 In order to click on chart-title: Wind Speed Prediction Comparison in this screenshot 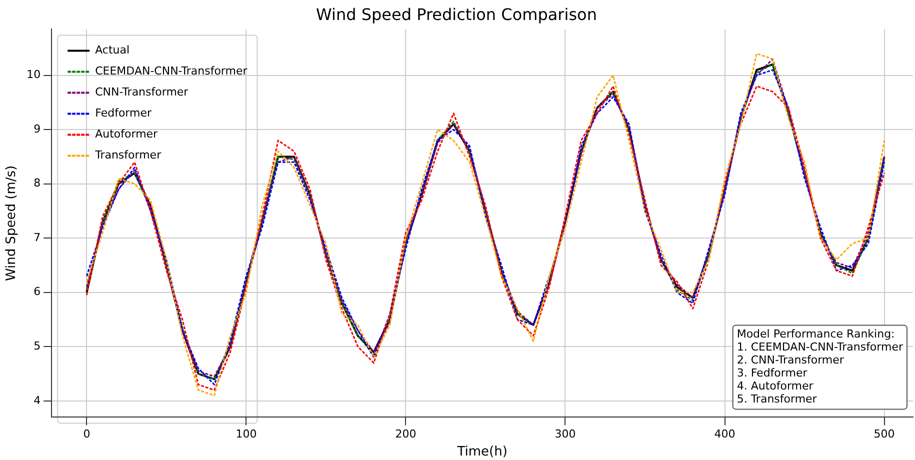, I will do `click(456, 14)`.